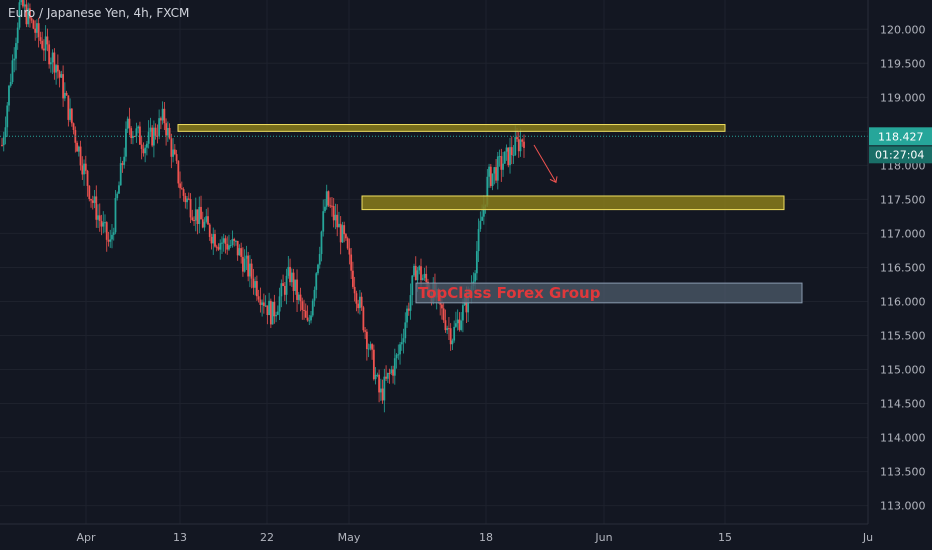  I want to click on label-zone: TopClass Forex Group, so click(609, 293).